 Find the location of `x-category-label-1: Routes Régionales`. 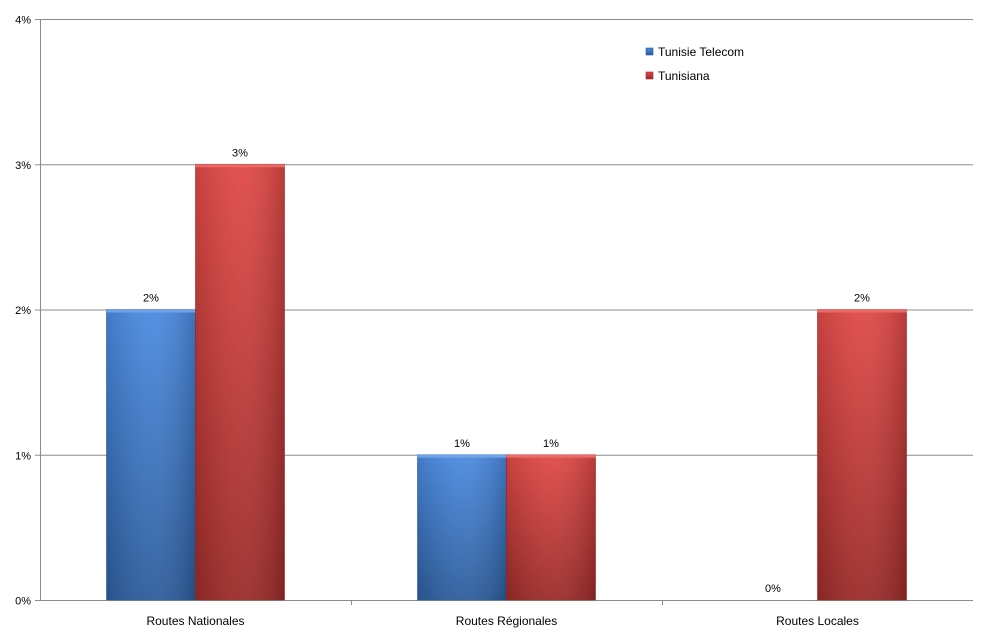

x-category-label-1: Routes Régionales is located at coordinates (506, 621).